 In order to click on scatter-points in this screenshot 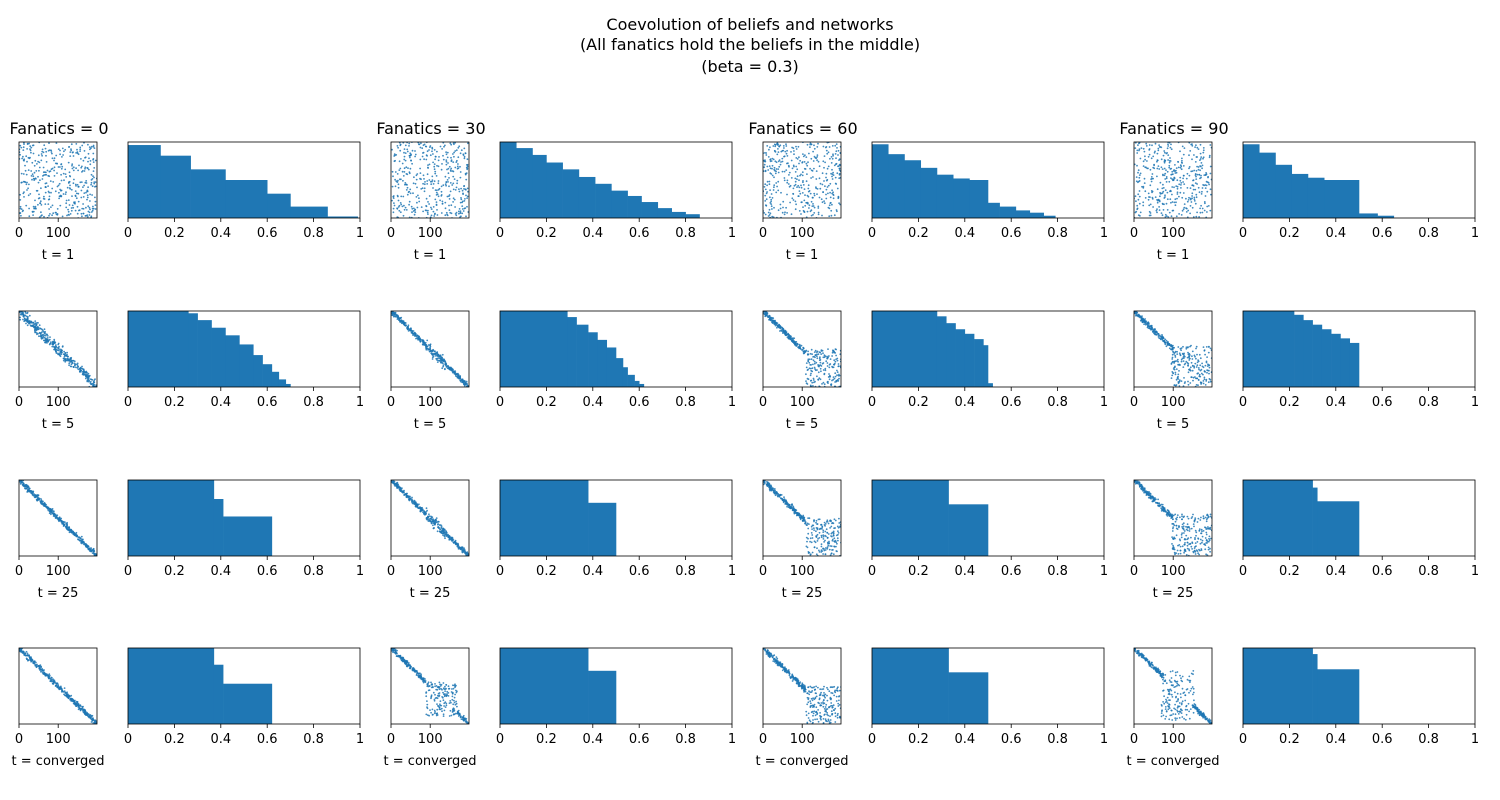, I will do `click(430, 349)`.